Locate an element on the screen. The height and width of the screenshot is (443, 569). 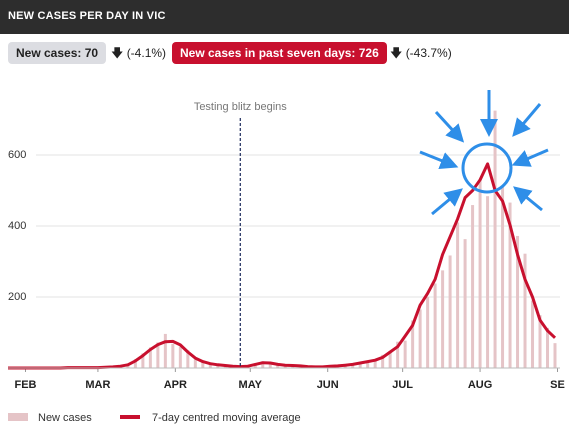
x-tick-label: SE is located at coordinates (557, 385).